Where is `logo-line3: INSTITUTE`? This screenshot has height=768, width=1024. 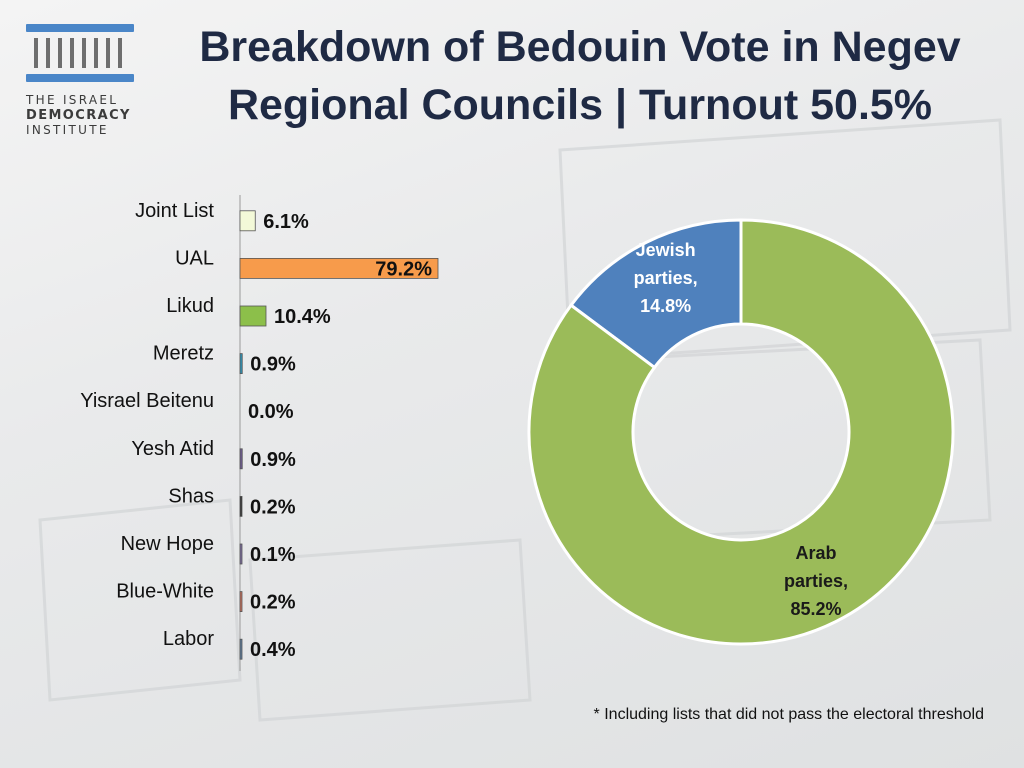
logo-line3: INSTITUTE is located at coordinates (67, 130).